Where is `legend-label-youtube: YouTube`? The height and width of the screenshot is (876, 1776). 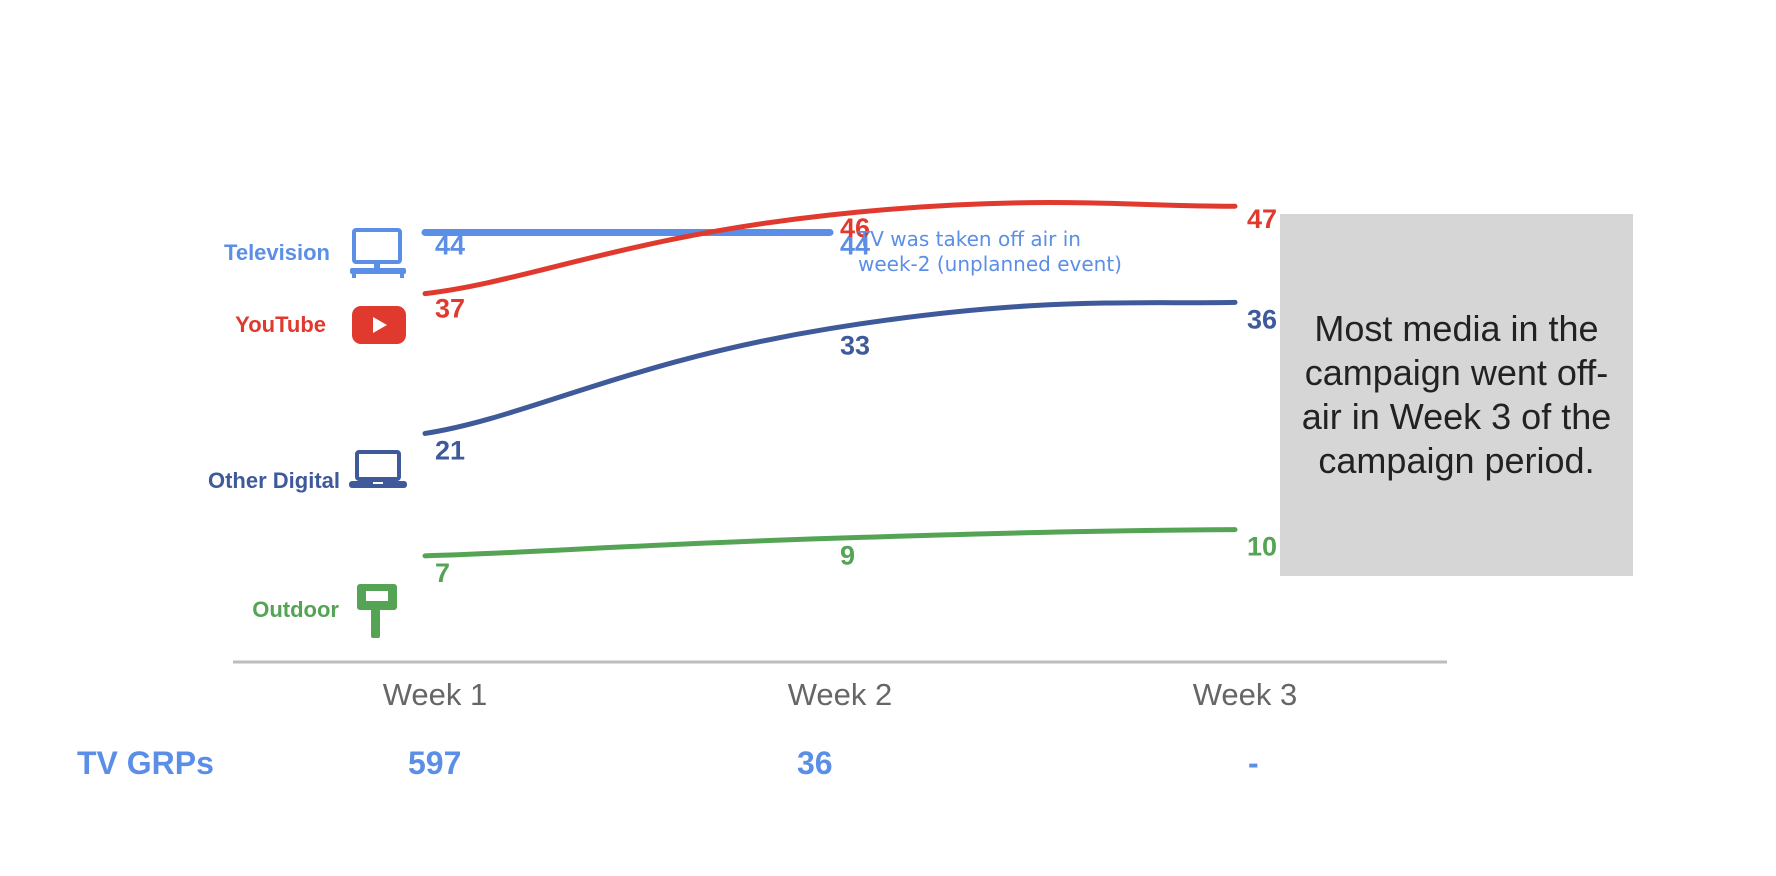 legend-label-youtube: YouTube is located at coordinates (280, 324).